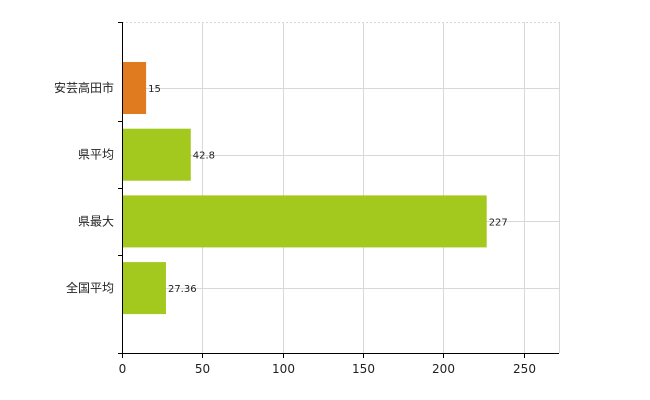 The width and height of the screenshot is (650, 400). What do you see at coordinates (202, 369) in the screenshot?
I see `x-tick-label: 50` at bounding box center [202, 369].